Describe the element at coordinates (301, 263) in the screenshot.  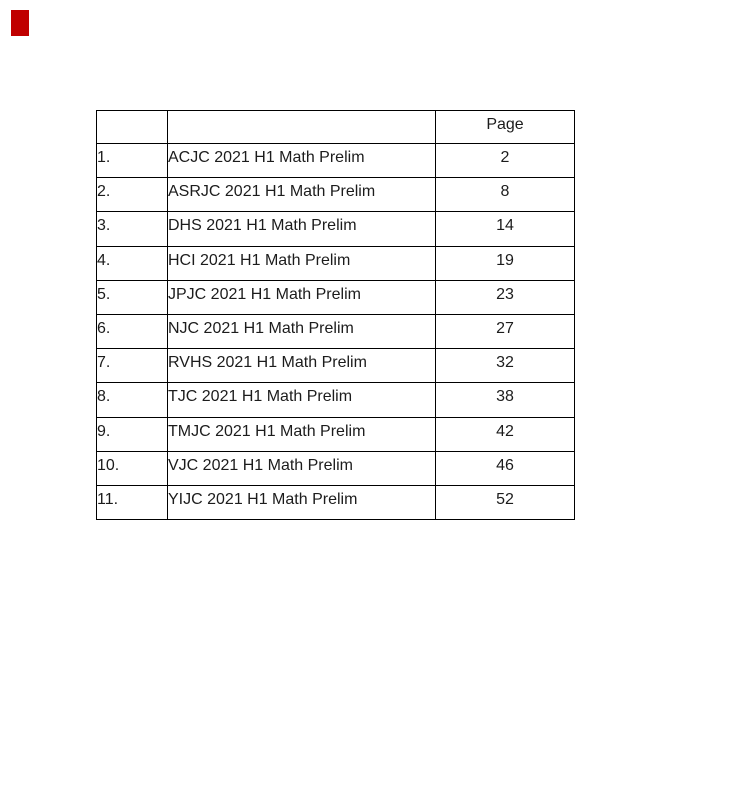
I see `toc-row-title: HCI 2021 H1 Math Prelim` at that location.